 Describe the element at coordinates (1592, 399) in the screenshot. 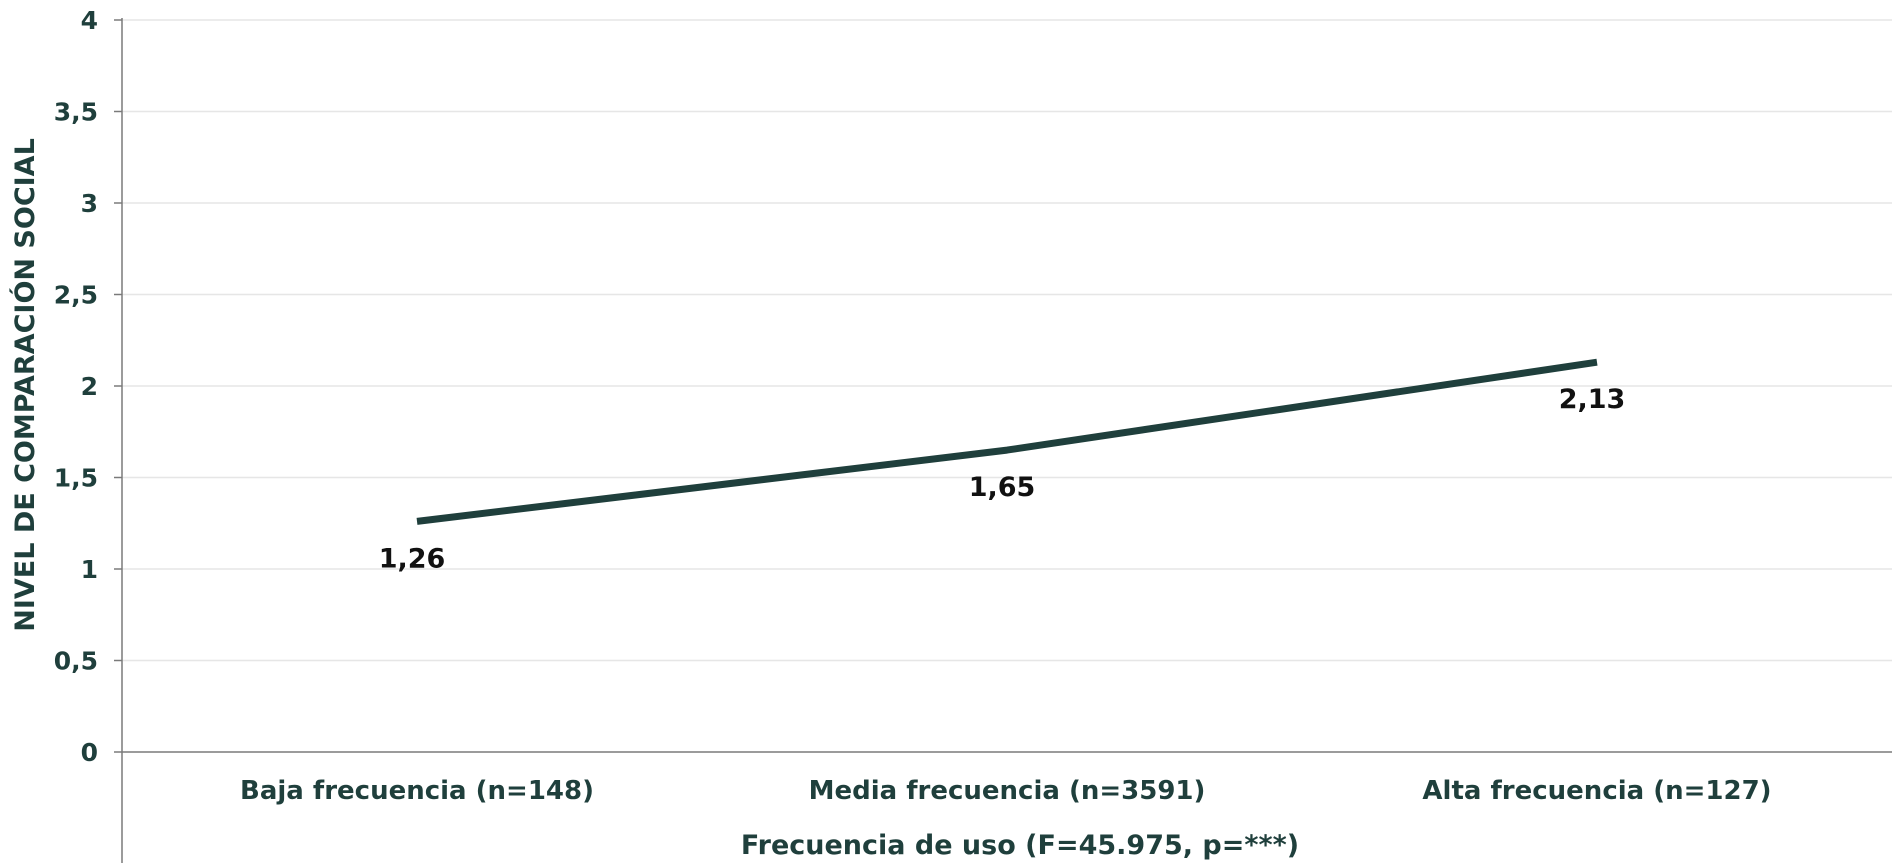

I see `data-label: 2,13` at that location.